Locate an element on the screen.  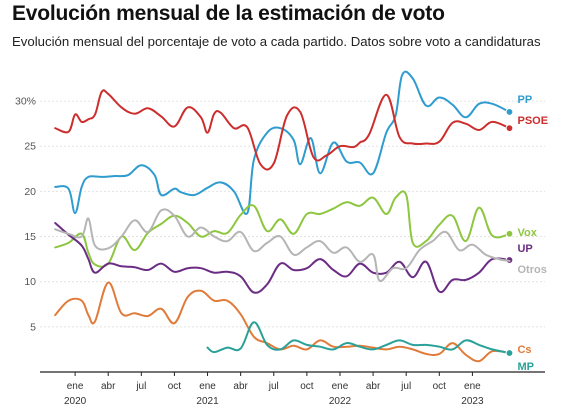
series-label-mp: MP is located at coordinates (525, 367).